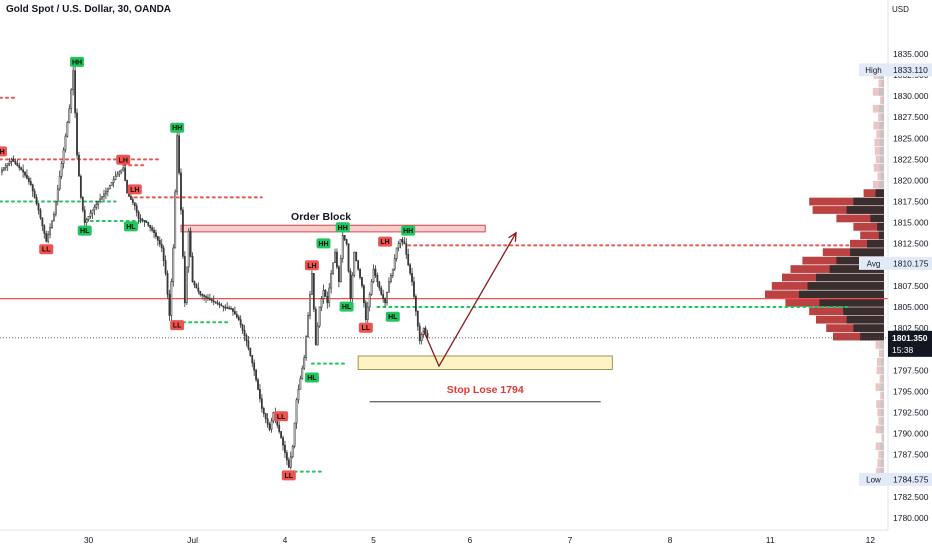 The image size is (932, 555). Describe the element at coordinates (670, 540) in the screenshot. I see `time-tick-label: 8` at that location.